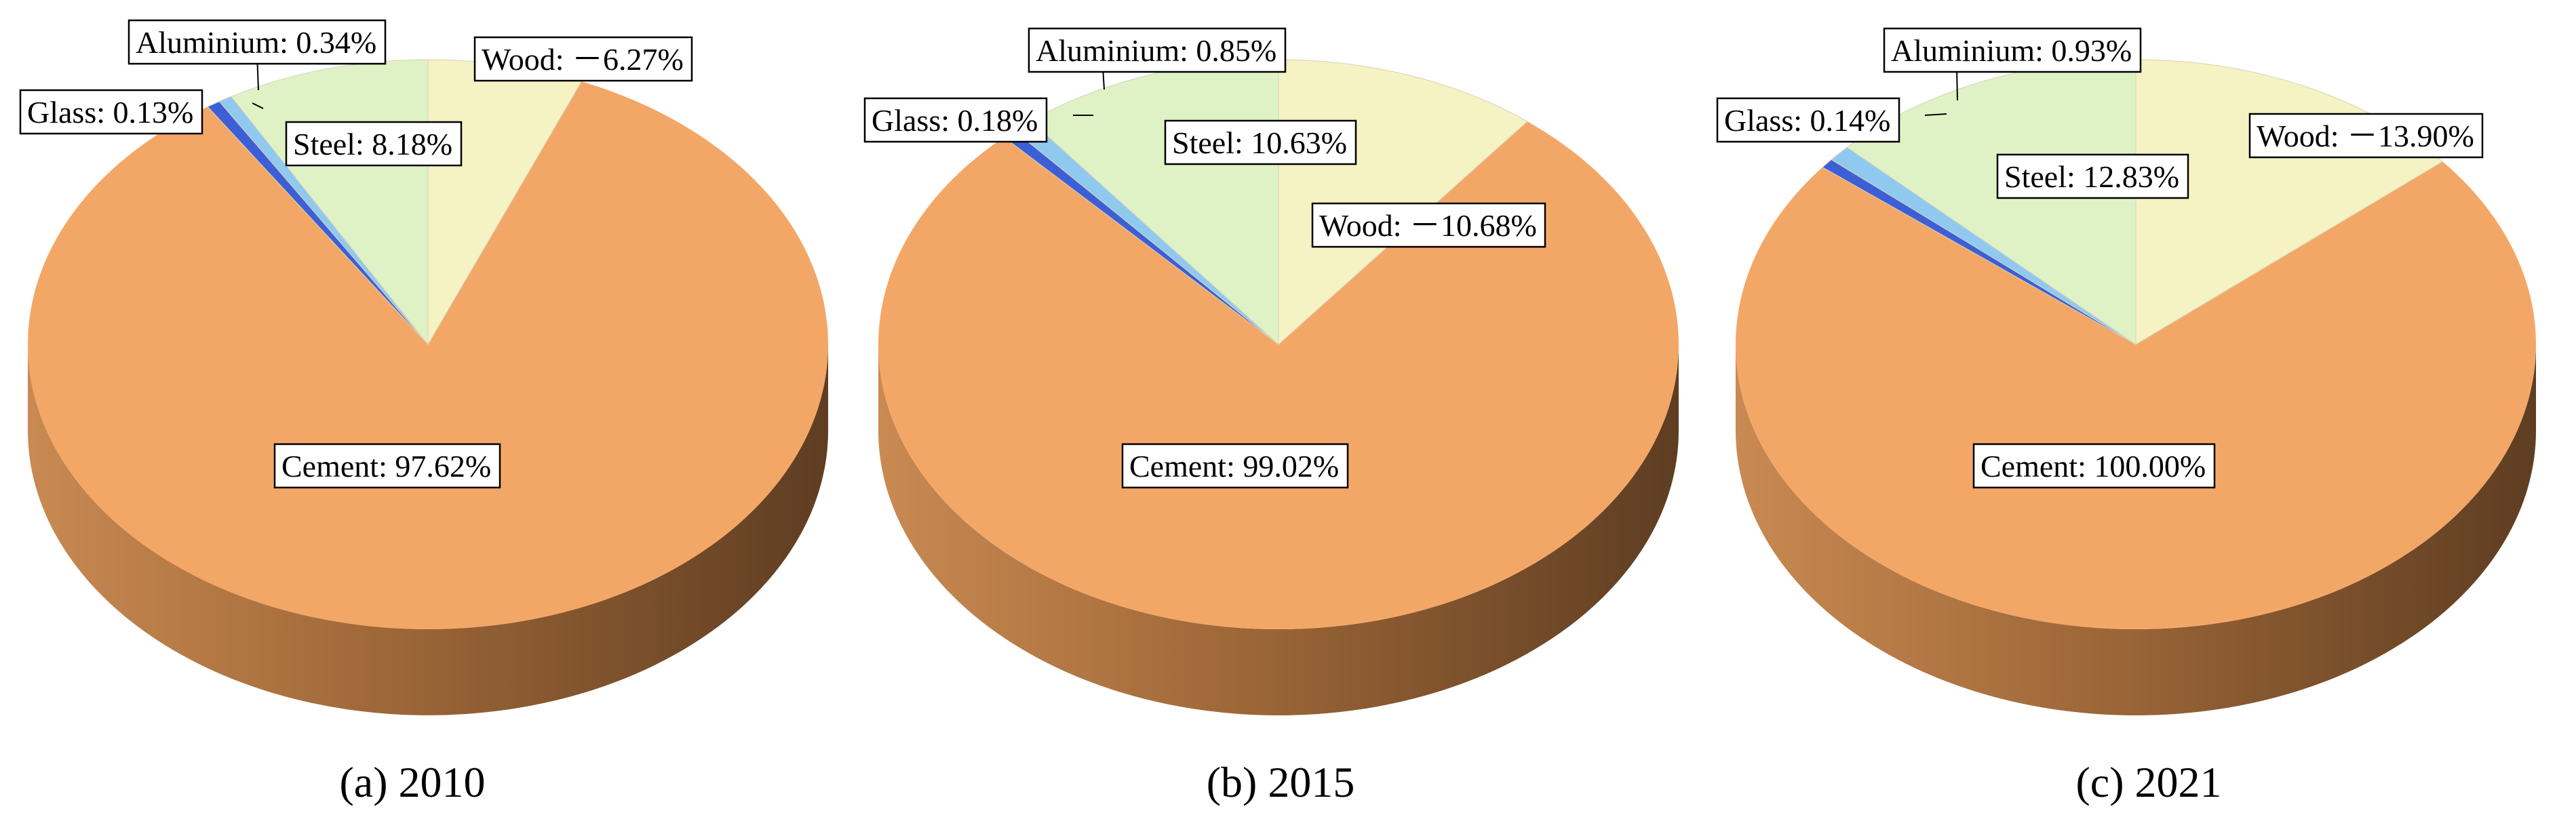  I want to click on data-label-text: Steel: 10.63%, so click(1259, 142).